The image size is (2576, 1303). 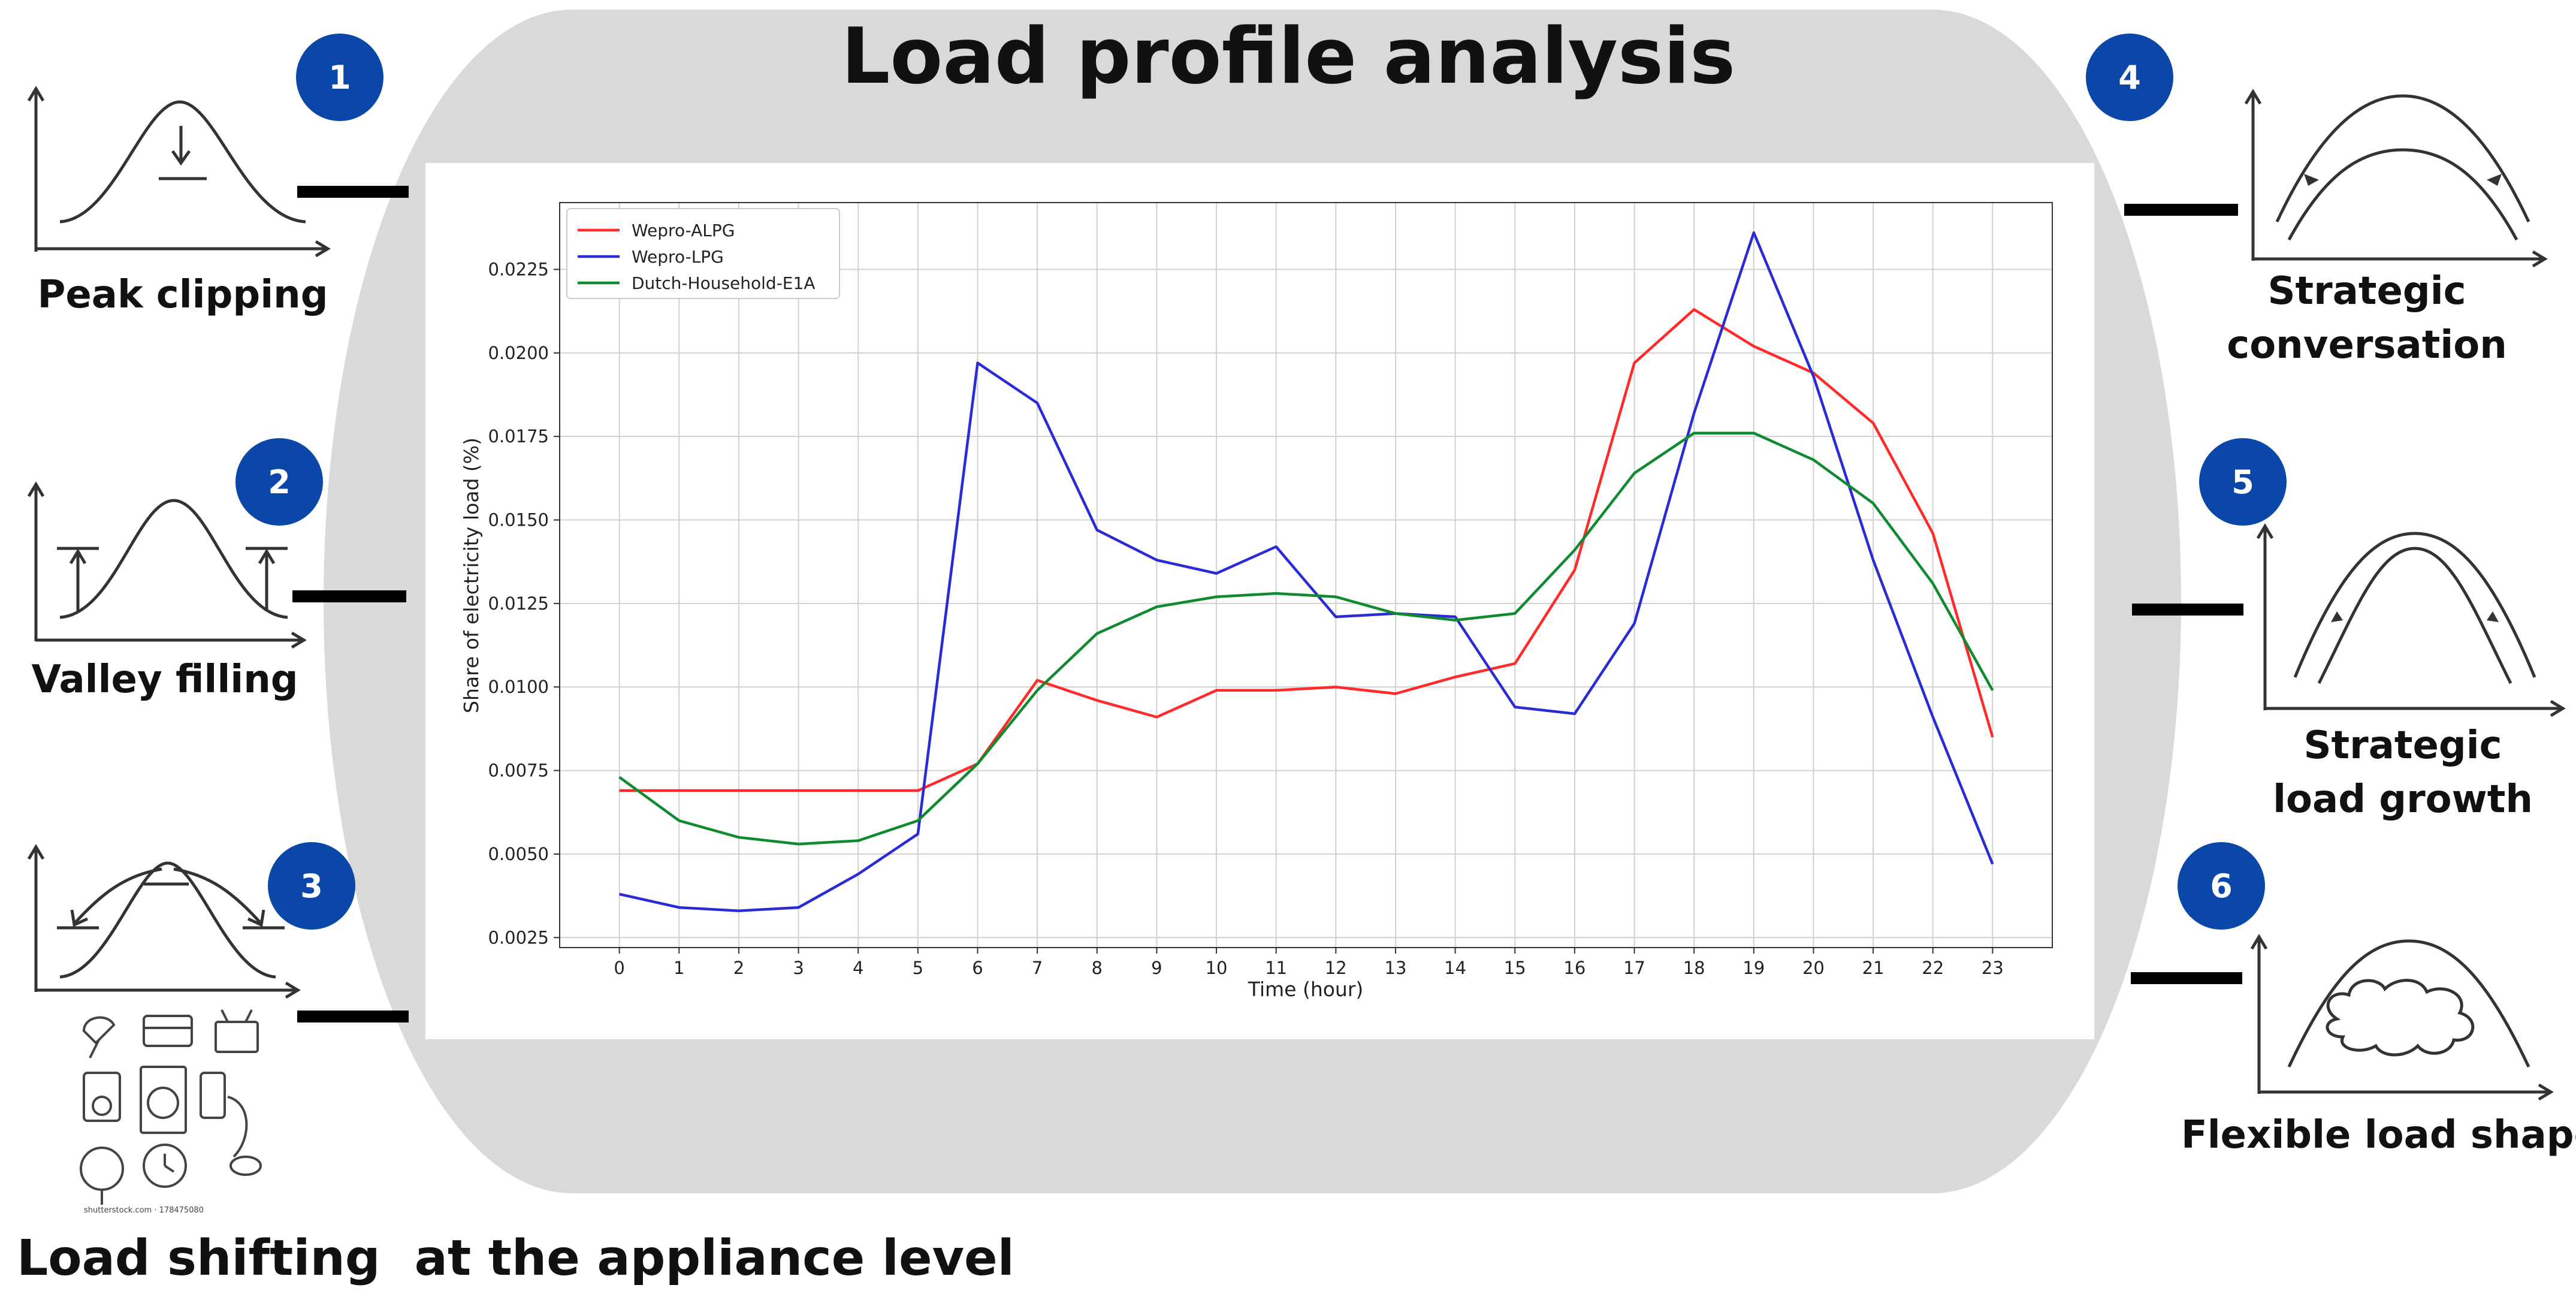 What do you see at coordinates (1694, 968) in the screenshot?
I see `x-tick-label: 18` at bounding box center [1694, 968].